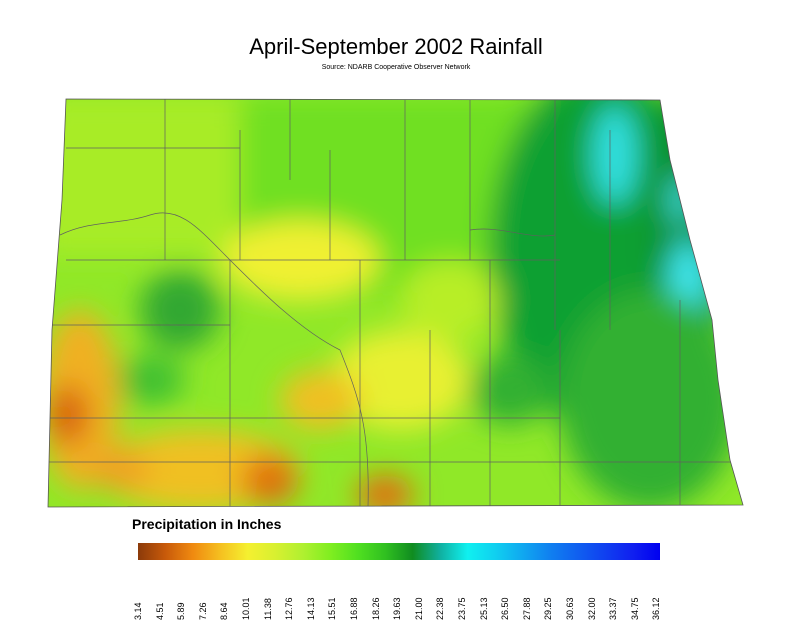  I want to click on legend-tick-label: 8.64, so click(224, 611).